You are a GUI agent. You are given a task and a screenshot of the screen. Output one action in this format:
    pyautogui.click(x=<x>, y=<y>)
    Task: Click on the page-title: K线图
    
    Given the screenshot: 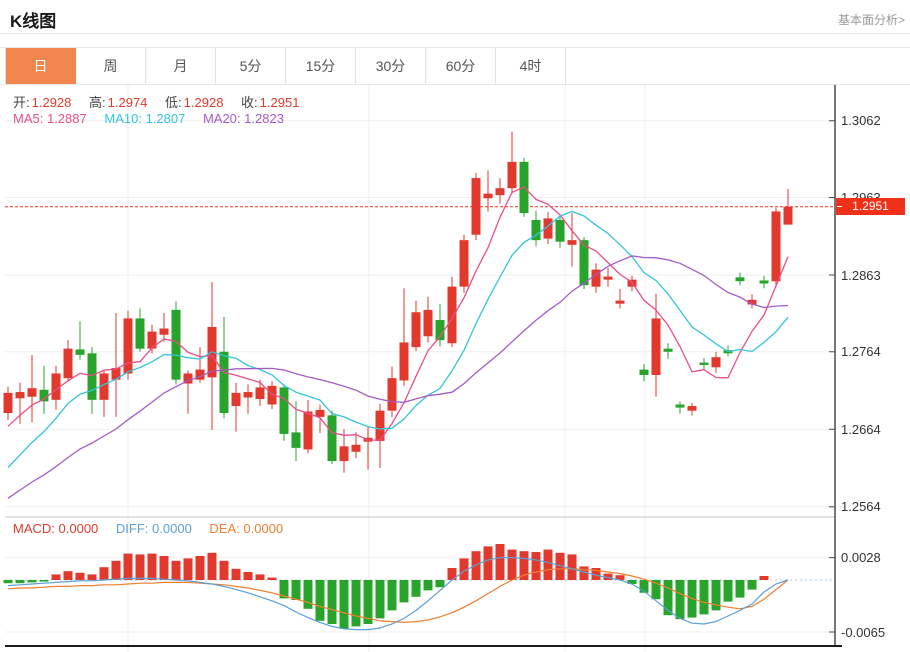 What is the action you would take?
    pyautogui.click(x=33, y=21)
    